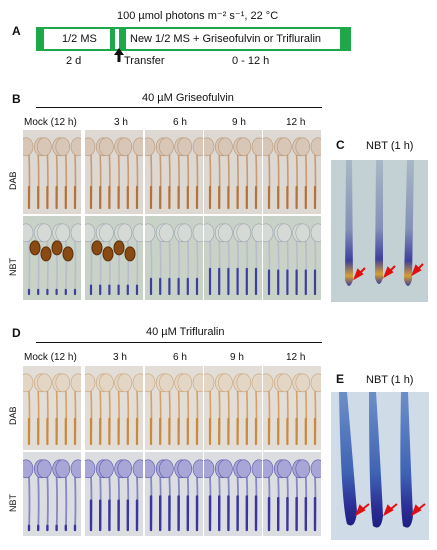 This screenshot has height=550, width=437. I want to click on b-col-label: 3 h, so click(121, 122).